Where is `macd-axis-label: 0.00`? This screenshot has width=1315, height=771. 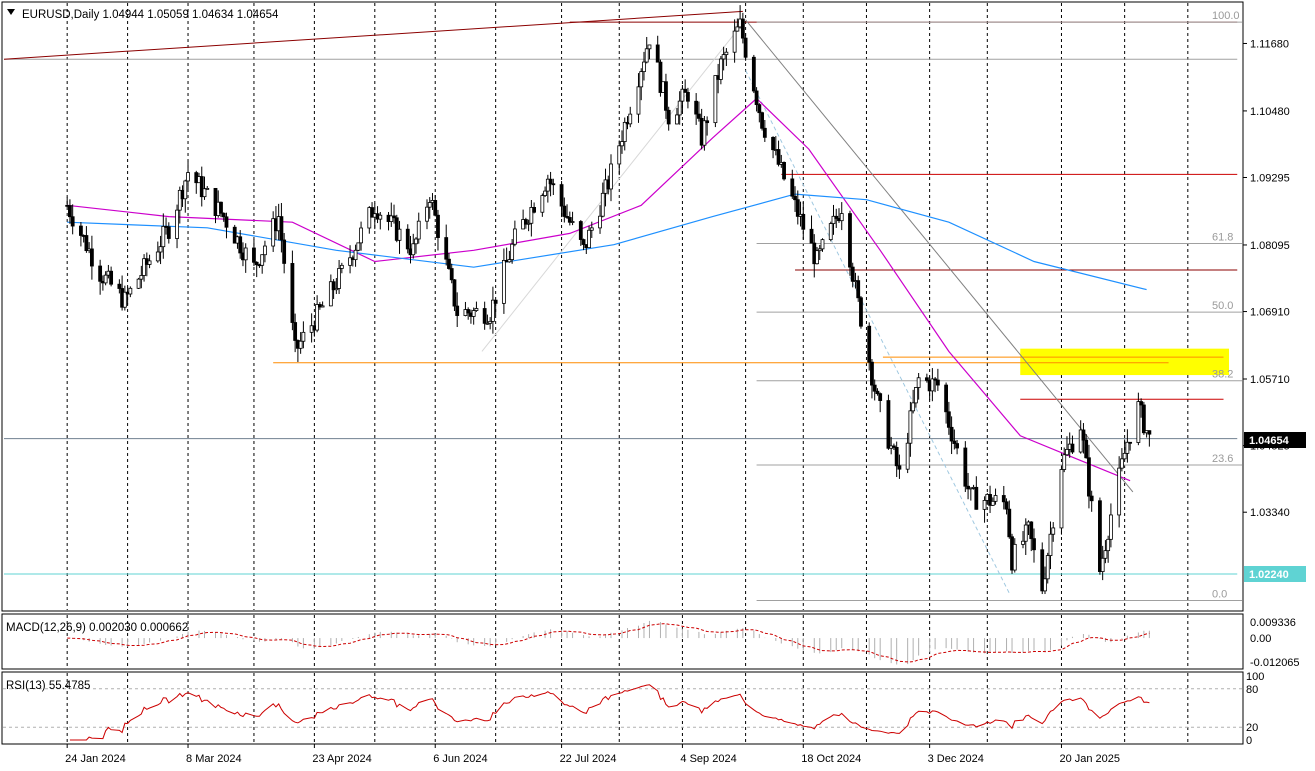
macd-axis-label: 0.00 is located at coordinates (1260, 639).